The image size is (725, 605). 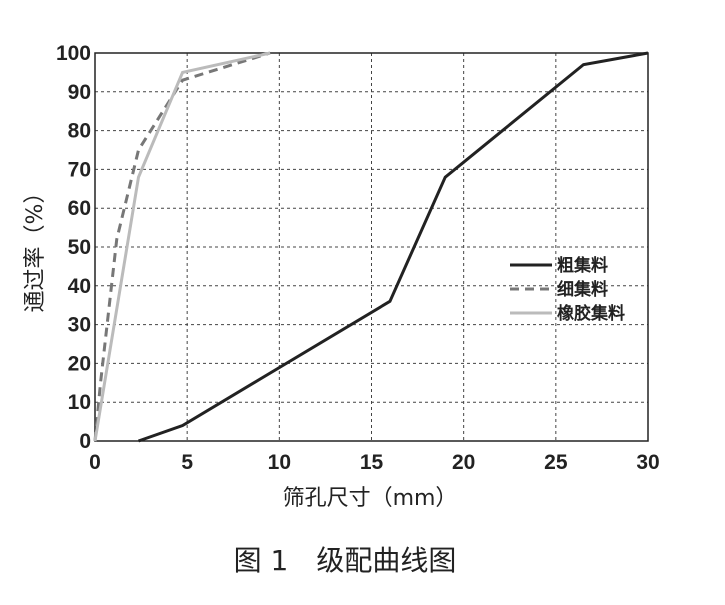 I want to click on y-tick-label: 40, so click(x=79, y=286).